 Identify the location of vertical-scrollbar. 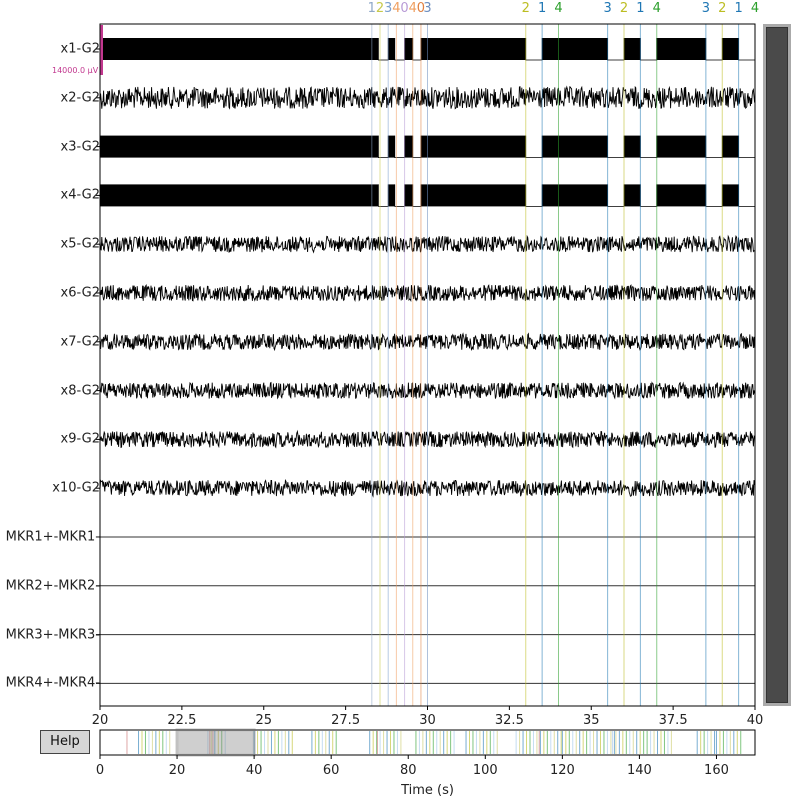
(777, 365).